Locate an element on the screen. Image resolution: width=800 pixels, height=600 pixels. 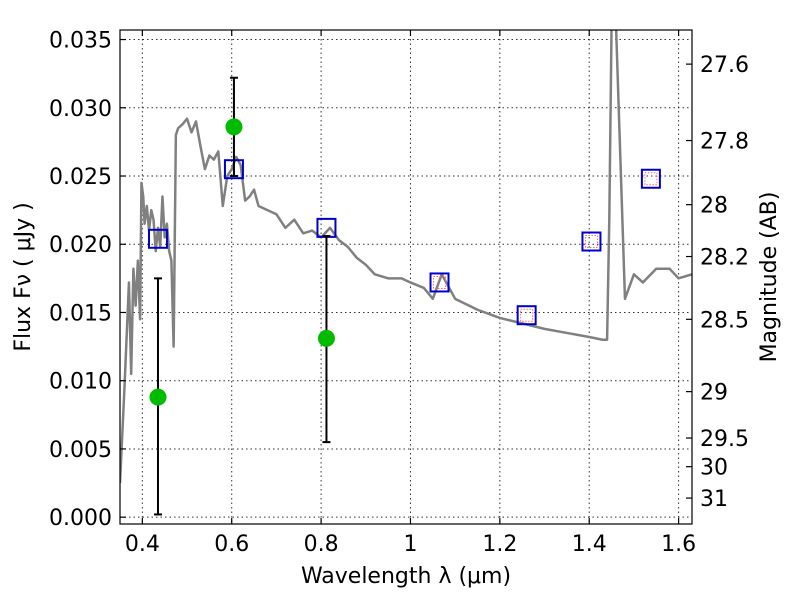
y-tick-label: 0.015 is located at coordinates (80, 313).